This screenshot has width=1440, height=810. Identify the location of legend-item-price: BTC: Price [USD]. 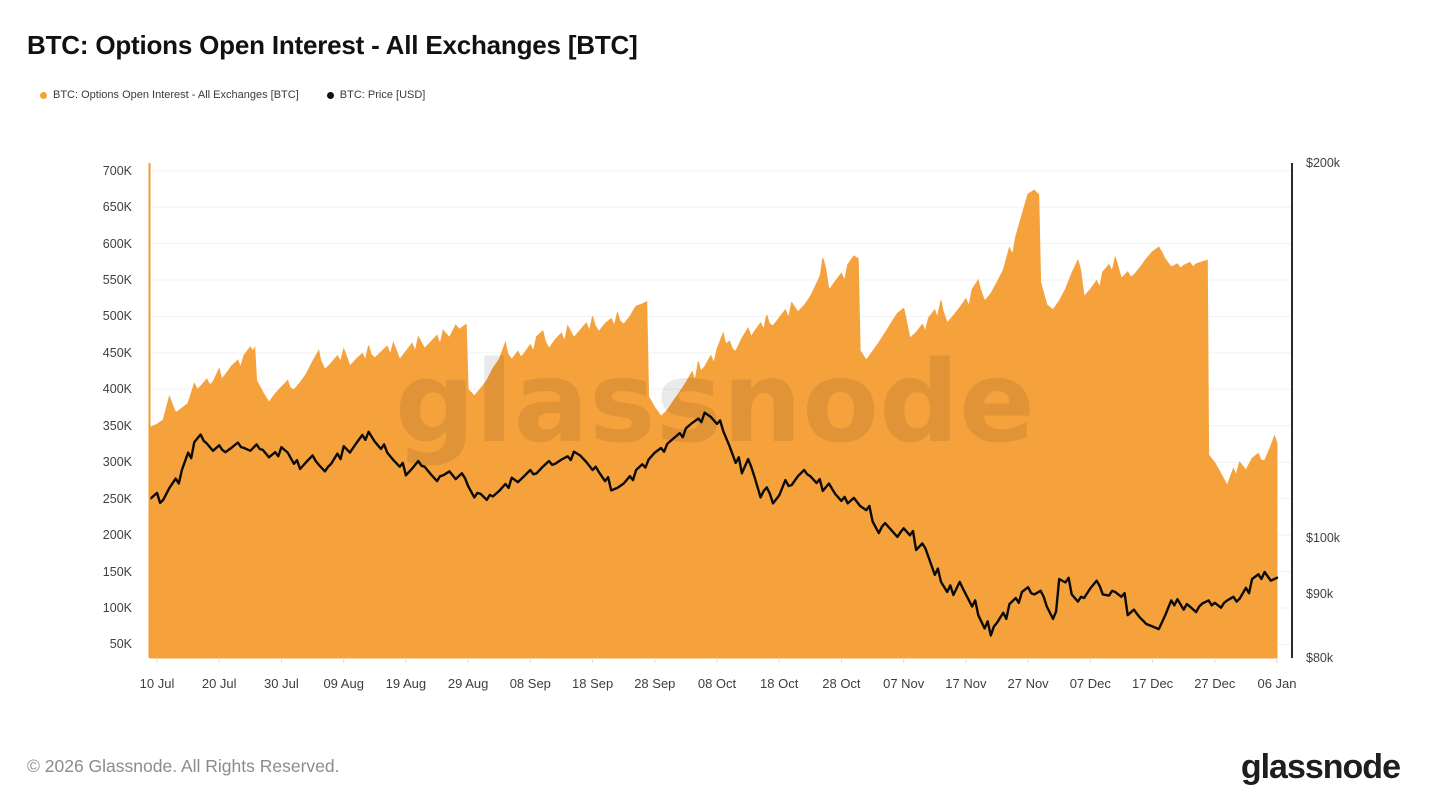
(376, 95).